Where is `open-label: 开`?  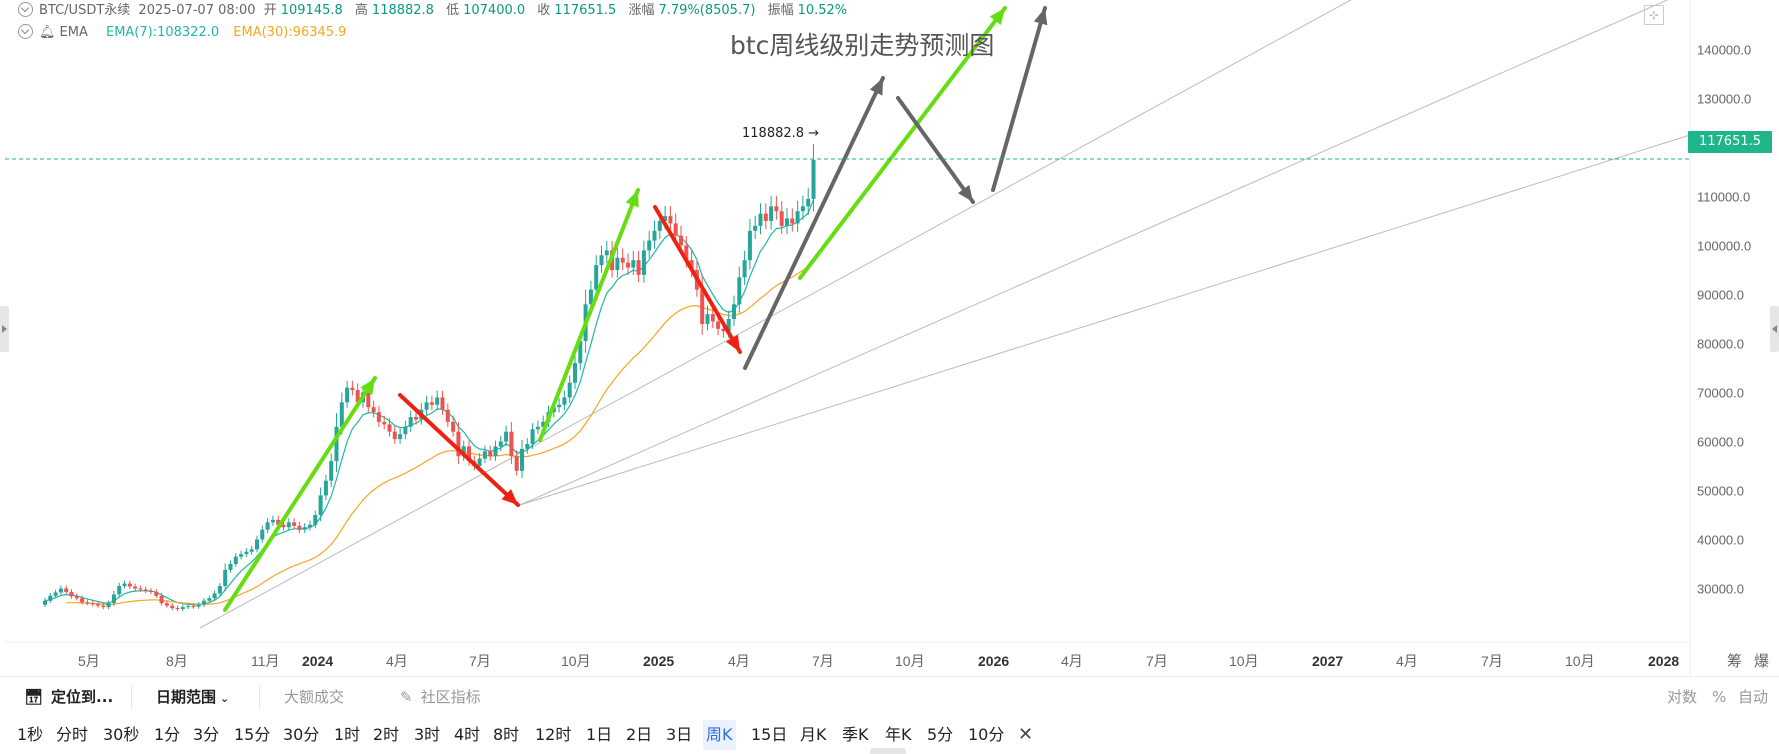 open-label: 开 is located at coordinates (270, 10).